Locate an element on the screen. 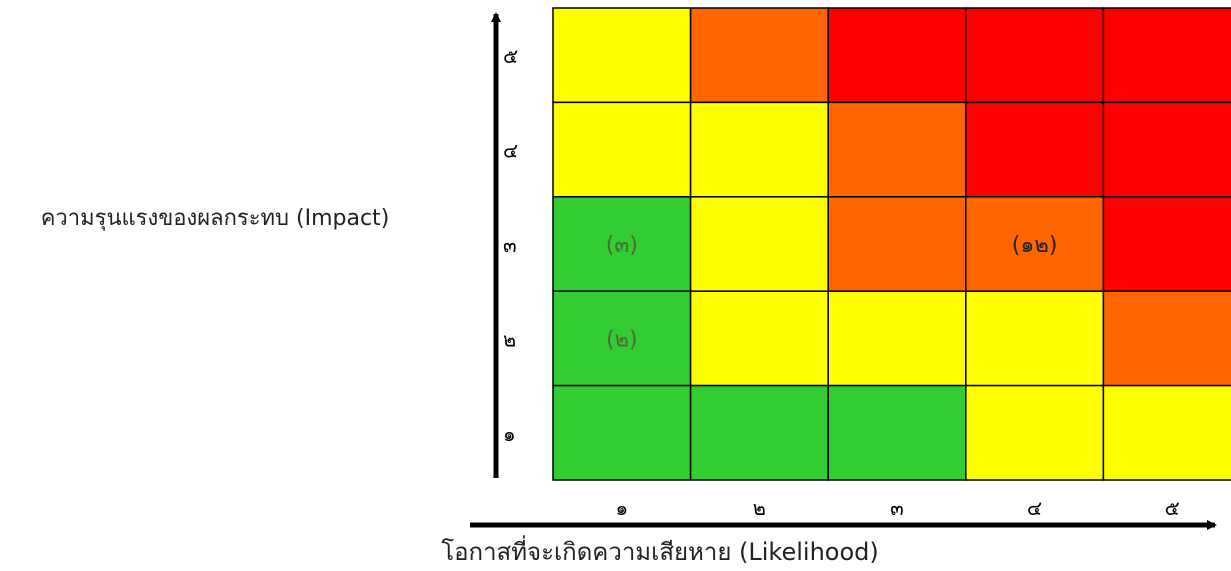  matrix-cell-๓-๓ is located at coordinates (897, 244).